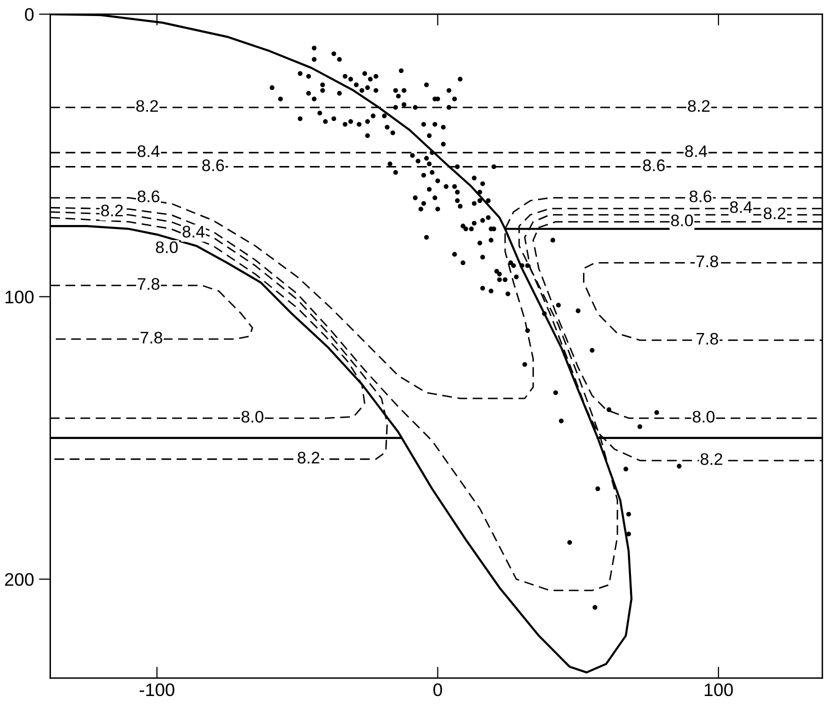  What do you see at coordinates (20, 297) in the screenshot?
I see `y-tick-label: 100` at bounding box center [20, 297].